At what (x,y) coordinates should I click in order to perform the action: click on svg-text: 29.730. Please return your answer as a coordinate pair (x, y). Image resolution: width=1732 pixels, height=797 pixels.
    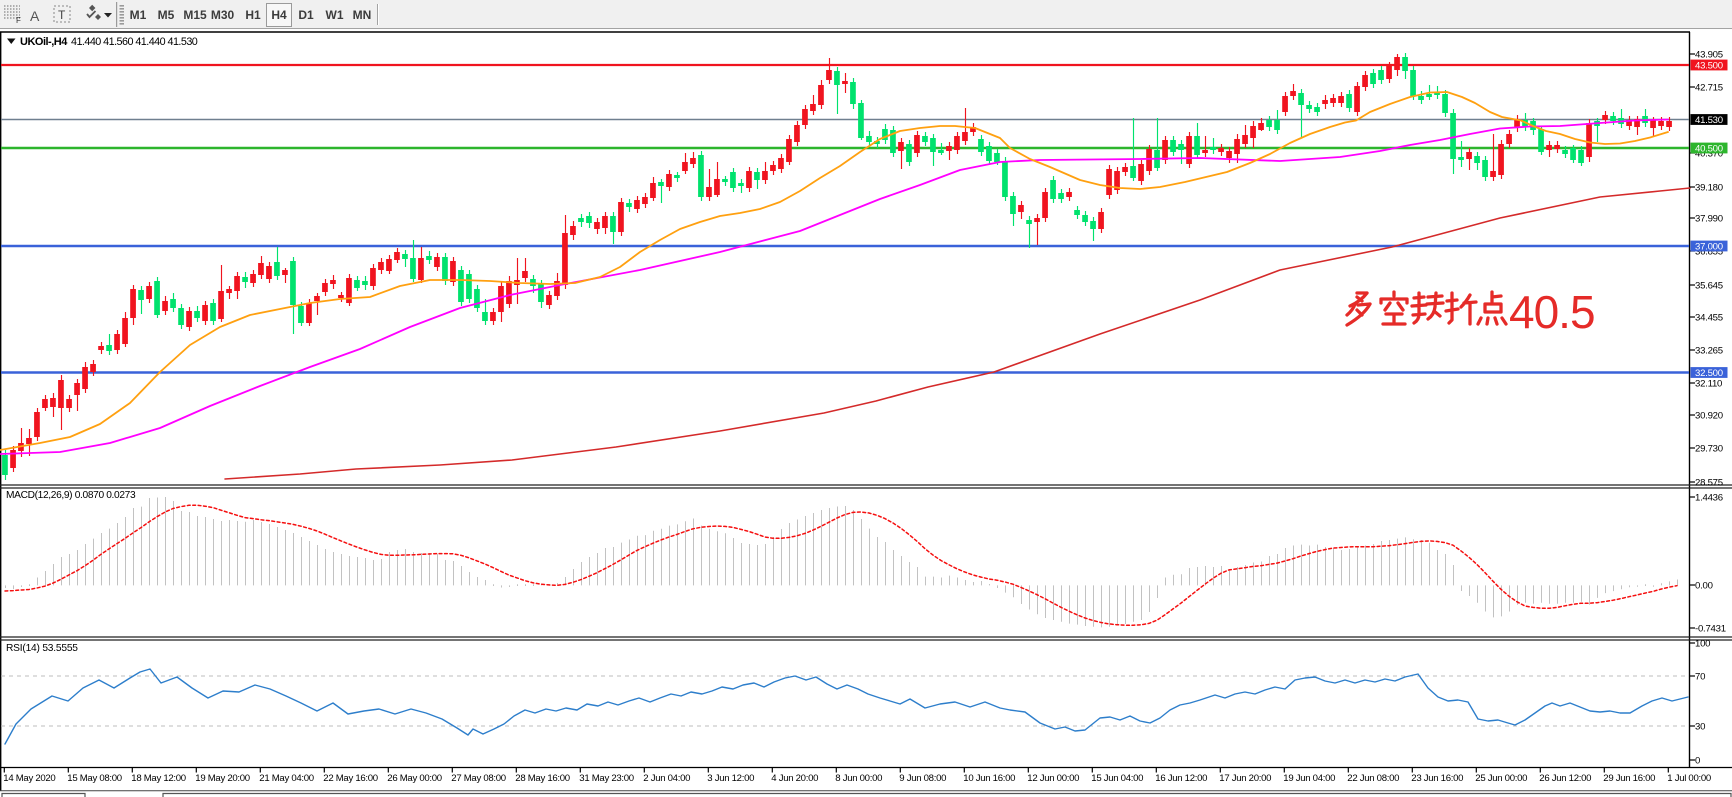
    Looking at the image, I should click on (1709, 449).